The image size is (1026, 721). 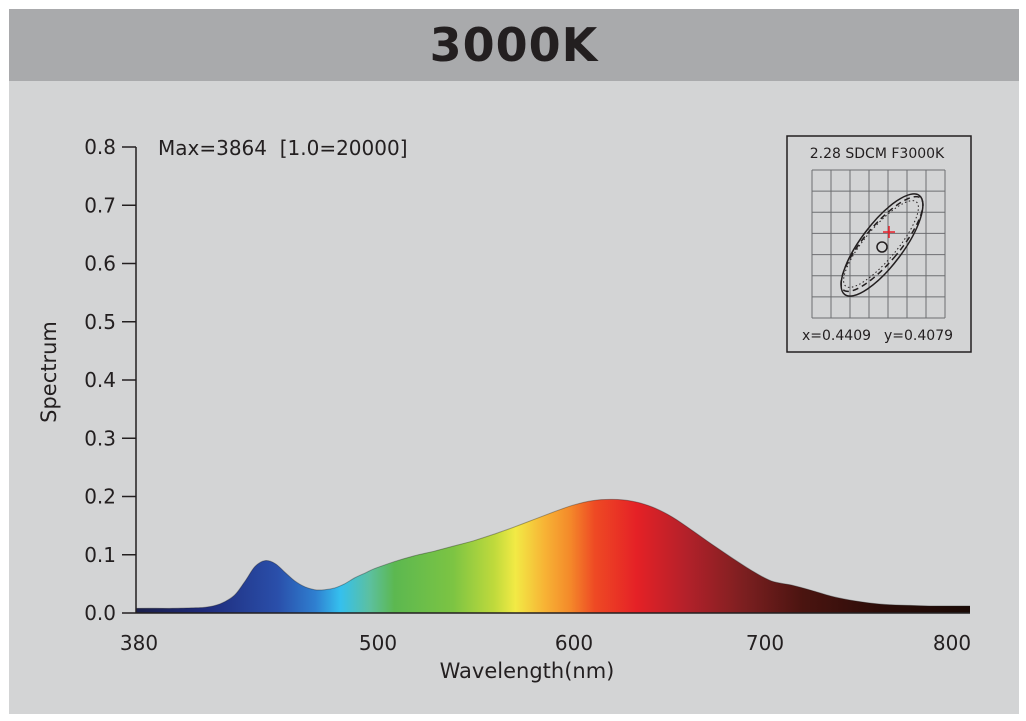 I want to click on measured-point-cross, so click(x=889, y=232).